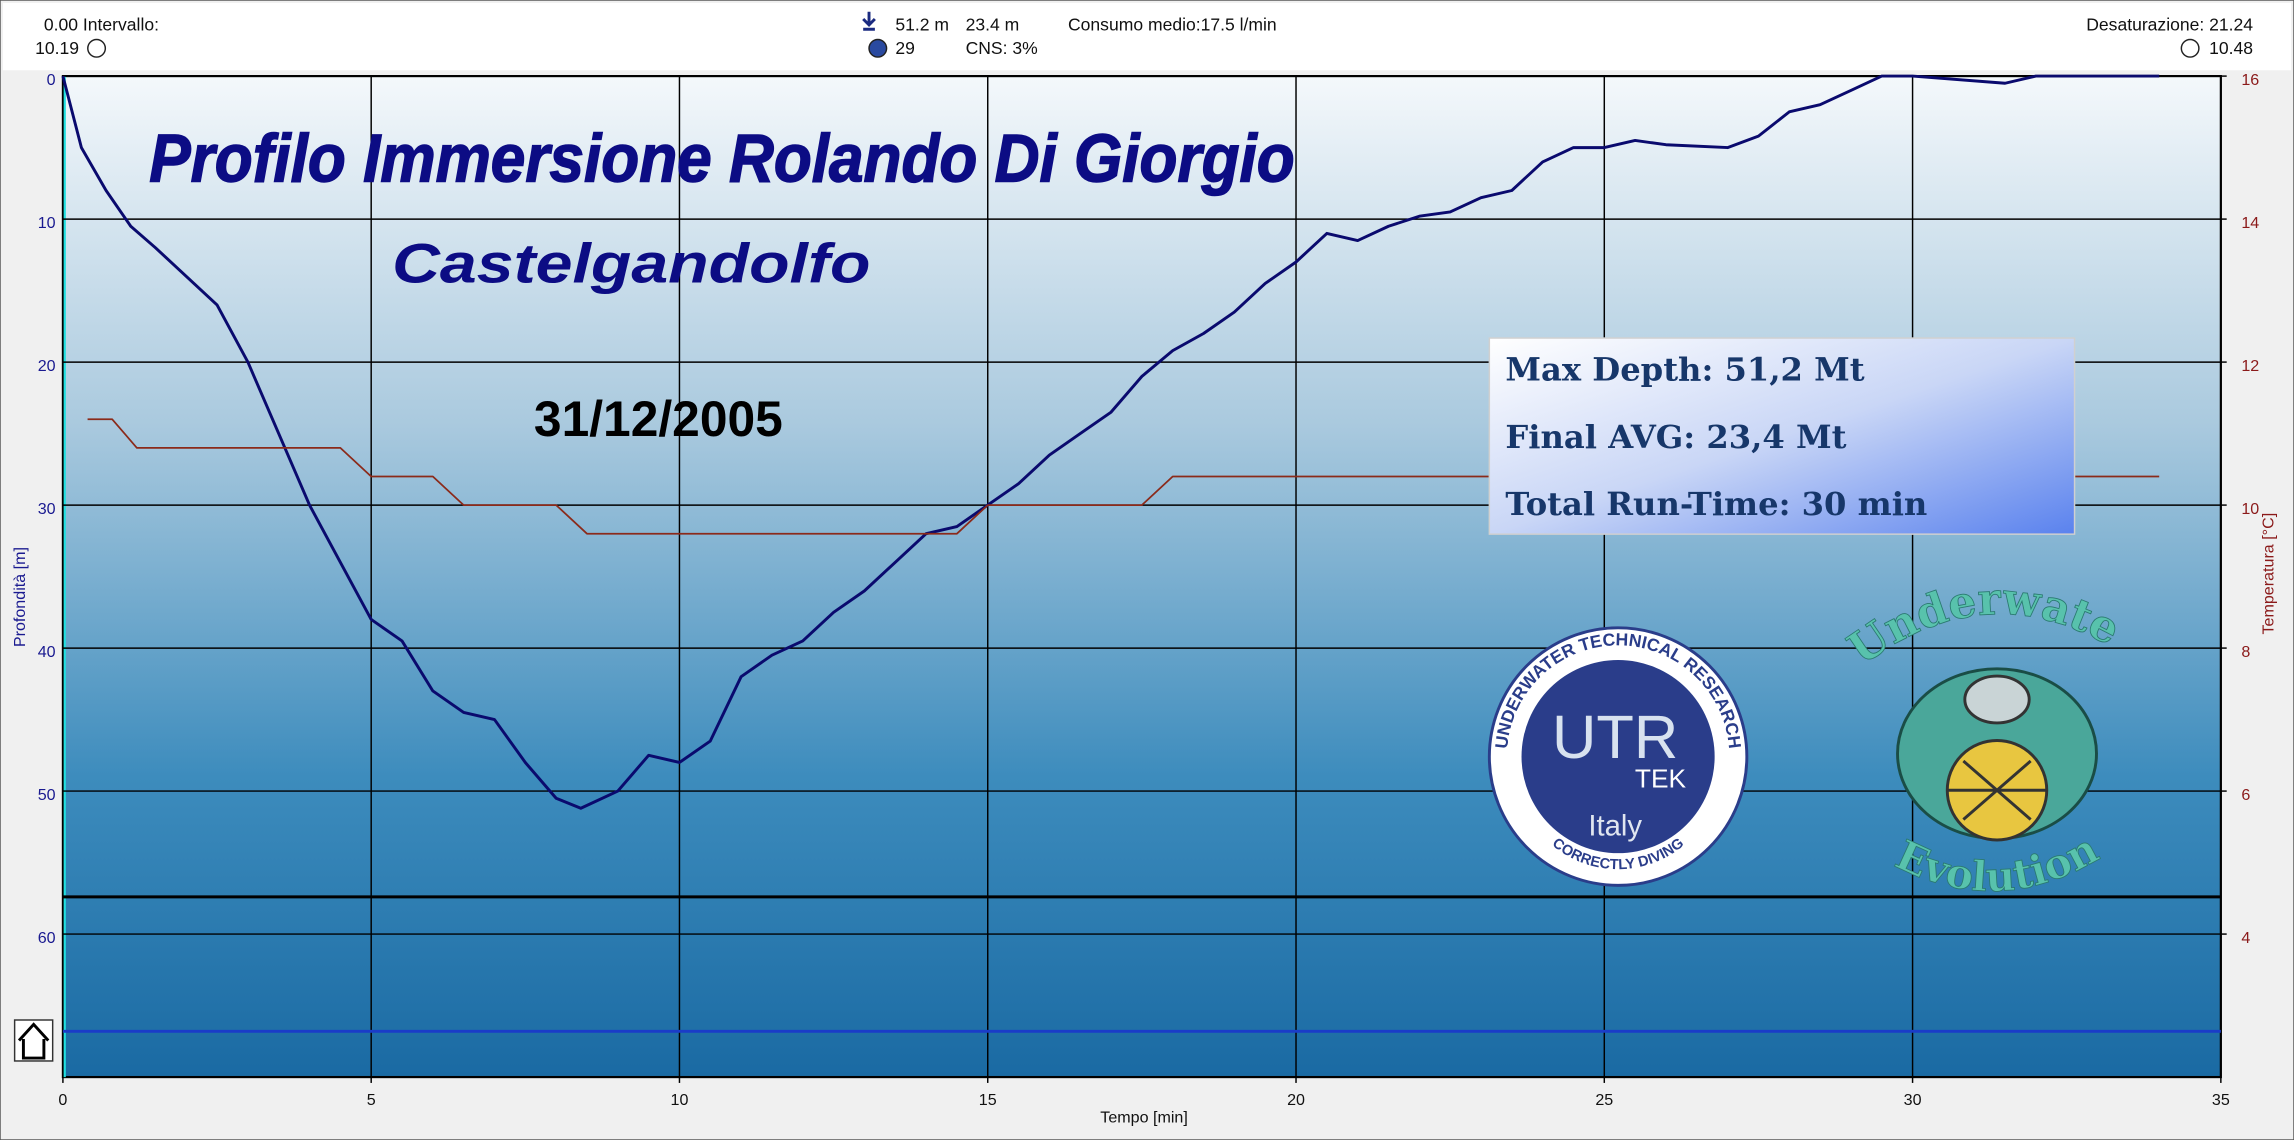 The height and width of the screenshot is (1140, 2294). Describe the element at coordinates (2169, 25) in the screenshot. I see `desaturation: Desaturazione: 21.24` at that location.